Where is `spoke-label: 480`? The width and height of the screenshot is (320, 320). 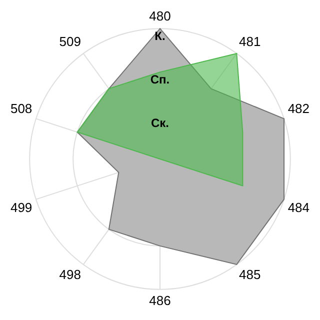 spoke-label: 480 is located at coordinates (160, 16).